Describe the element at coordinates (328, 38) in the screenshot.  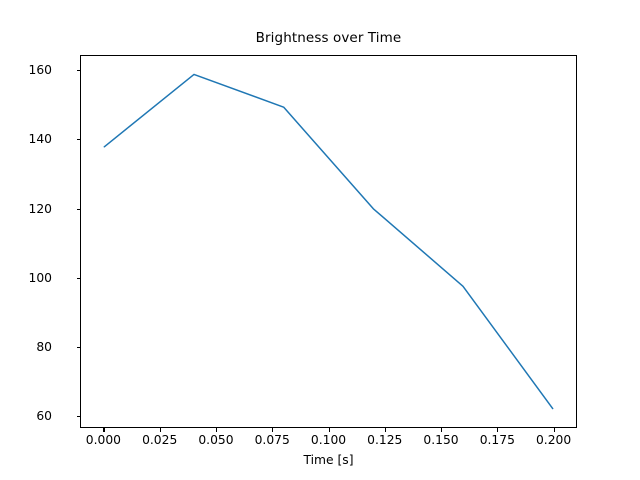
I see `chart-title: Brightness over Time` at that location.